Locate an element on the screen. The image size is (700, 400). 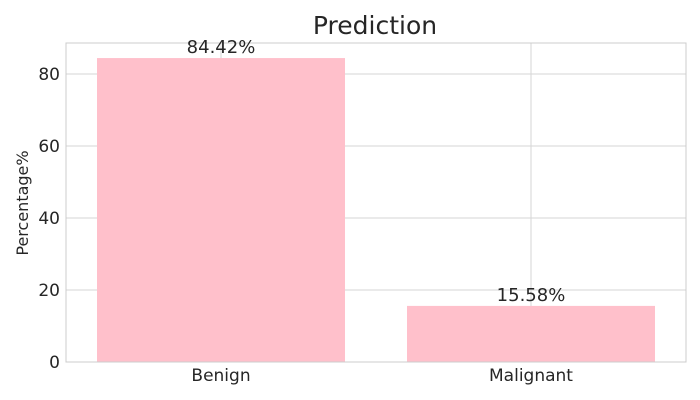
y-tick-label: 80 is located at coordinates (49, 75).